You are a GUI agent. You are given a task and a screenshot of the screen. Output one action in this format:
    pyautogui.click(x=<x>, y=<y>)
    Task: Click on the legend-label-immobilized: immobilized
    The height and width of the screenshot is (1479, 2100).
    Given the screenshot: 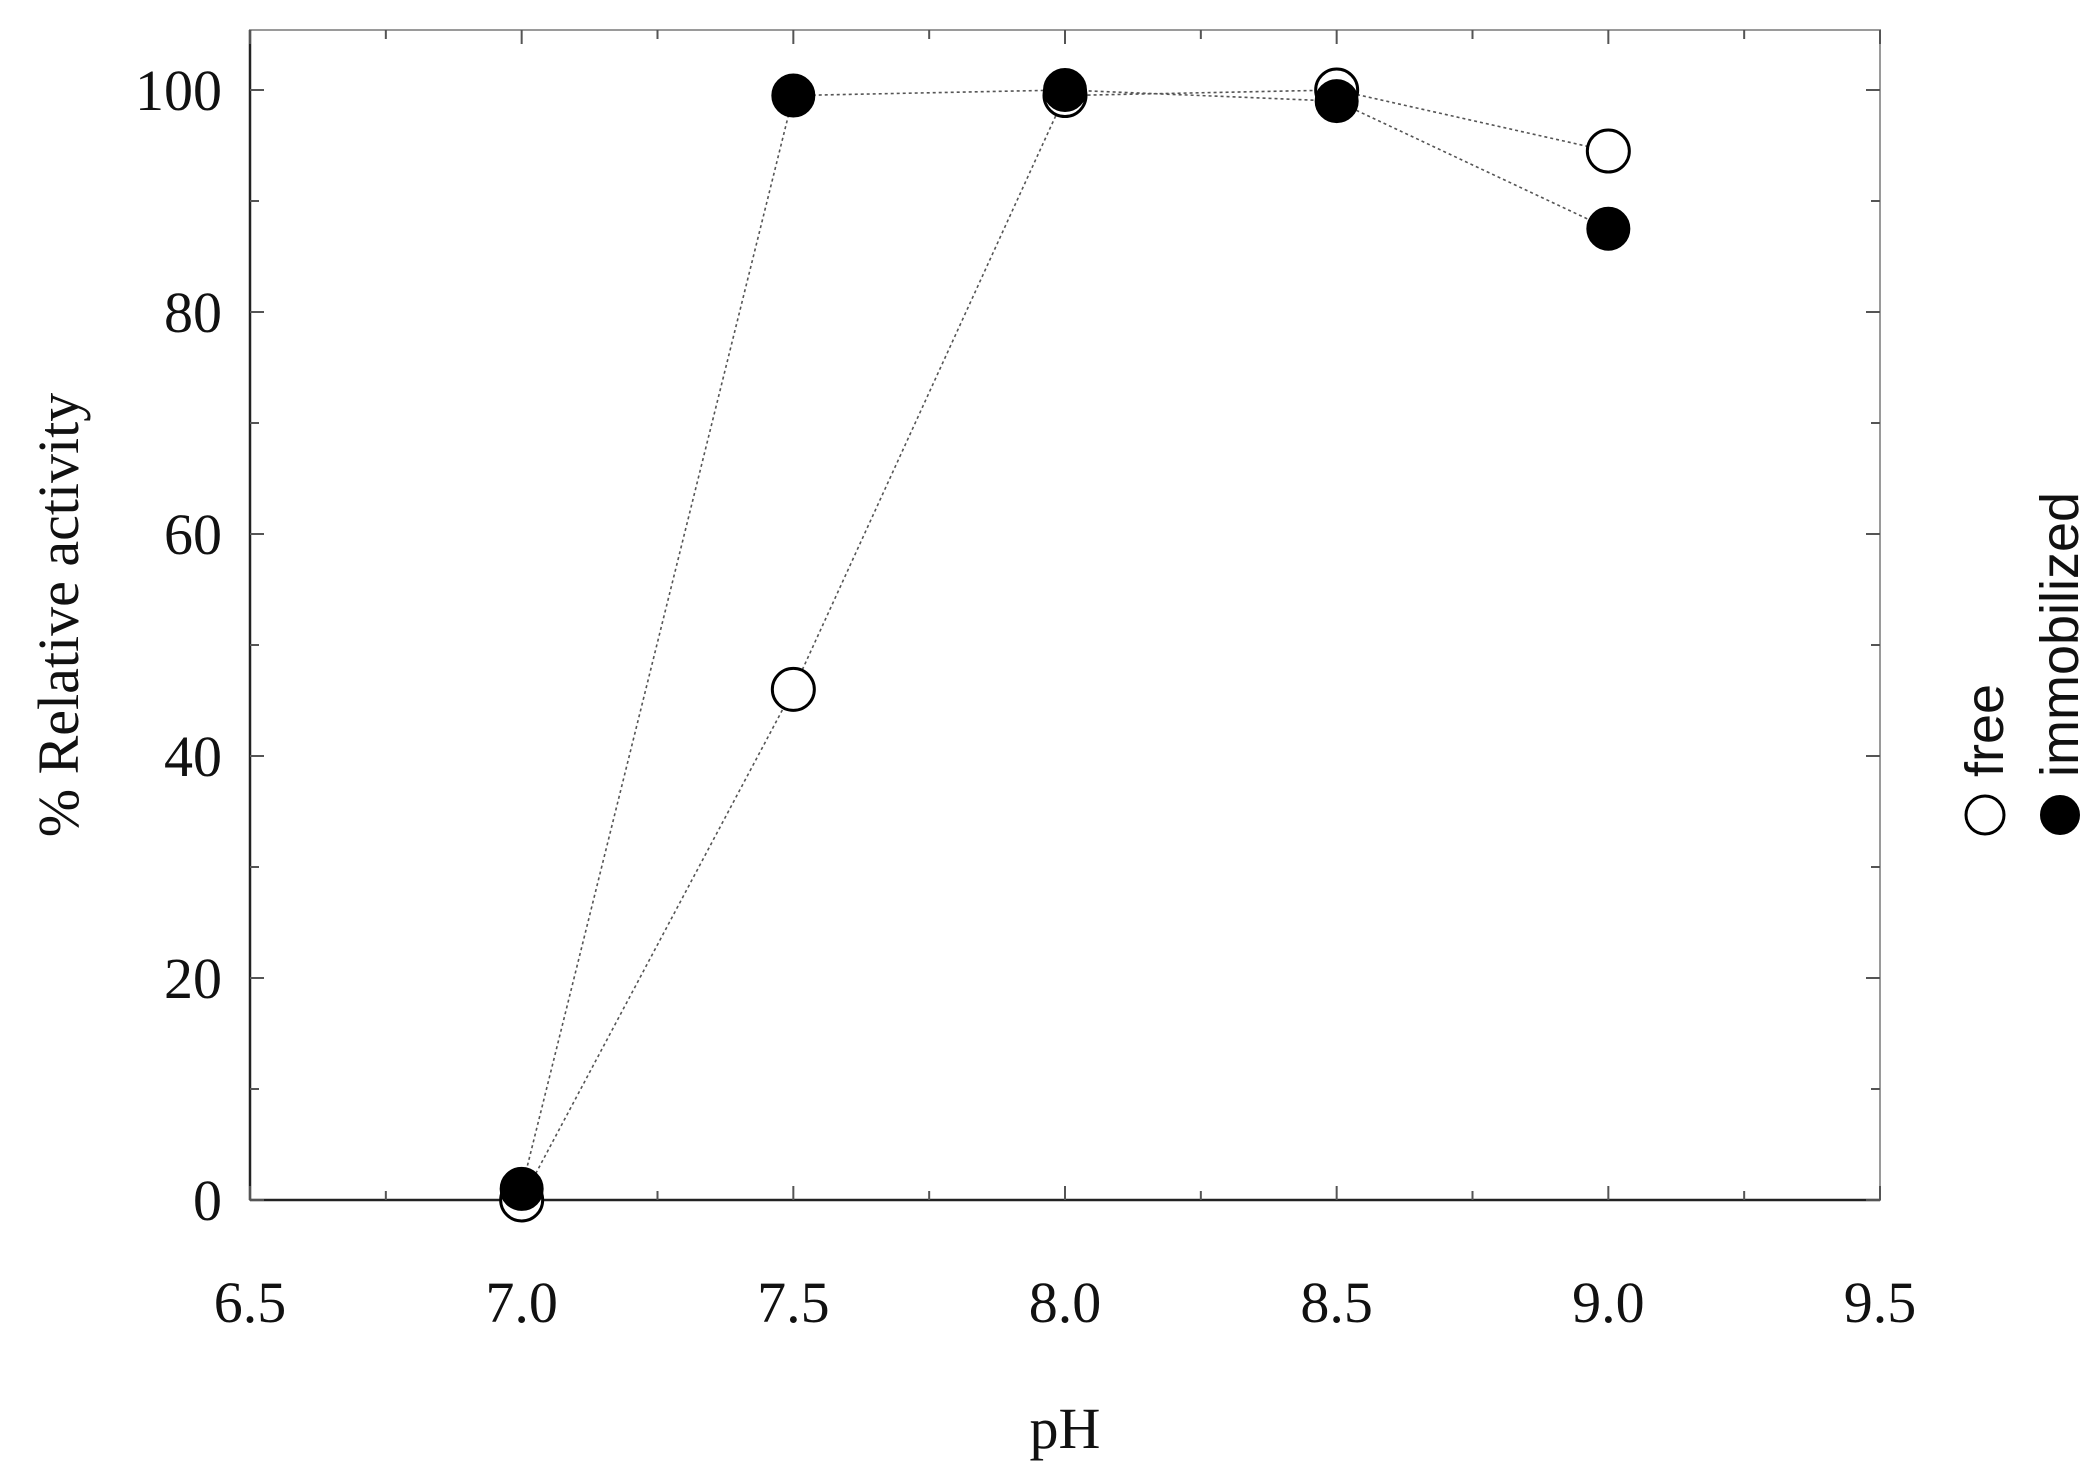 What is the action you would take?
    pyautogui.click(x=2060, y=634)
    